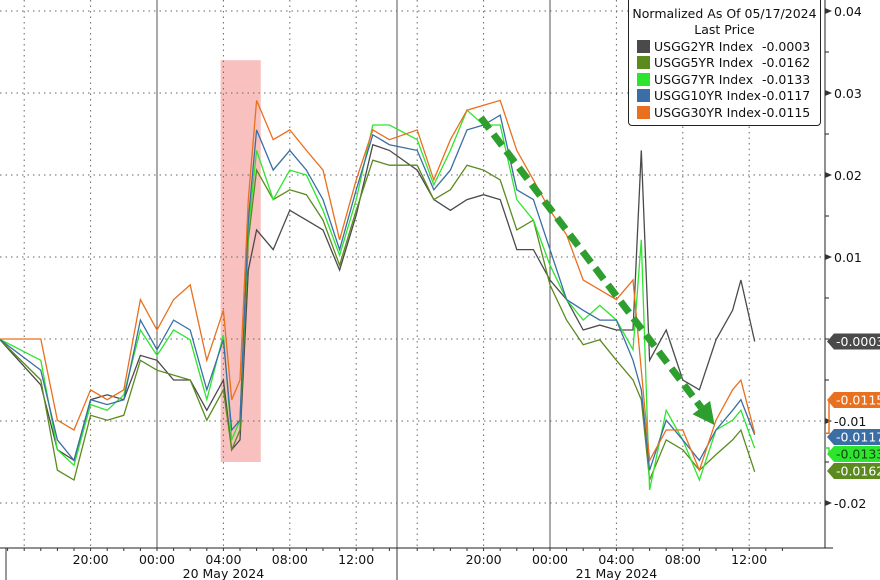 The width and height of the screenshot is (880, 580). What do you see at coordinates (848, 11) in the screenshot?
I see `y-tick-label: 0.04` at bounding box center [848, 11].